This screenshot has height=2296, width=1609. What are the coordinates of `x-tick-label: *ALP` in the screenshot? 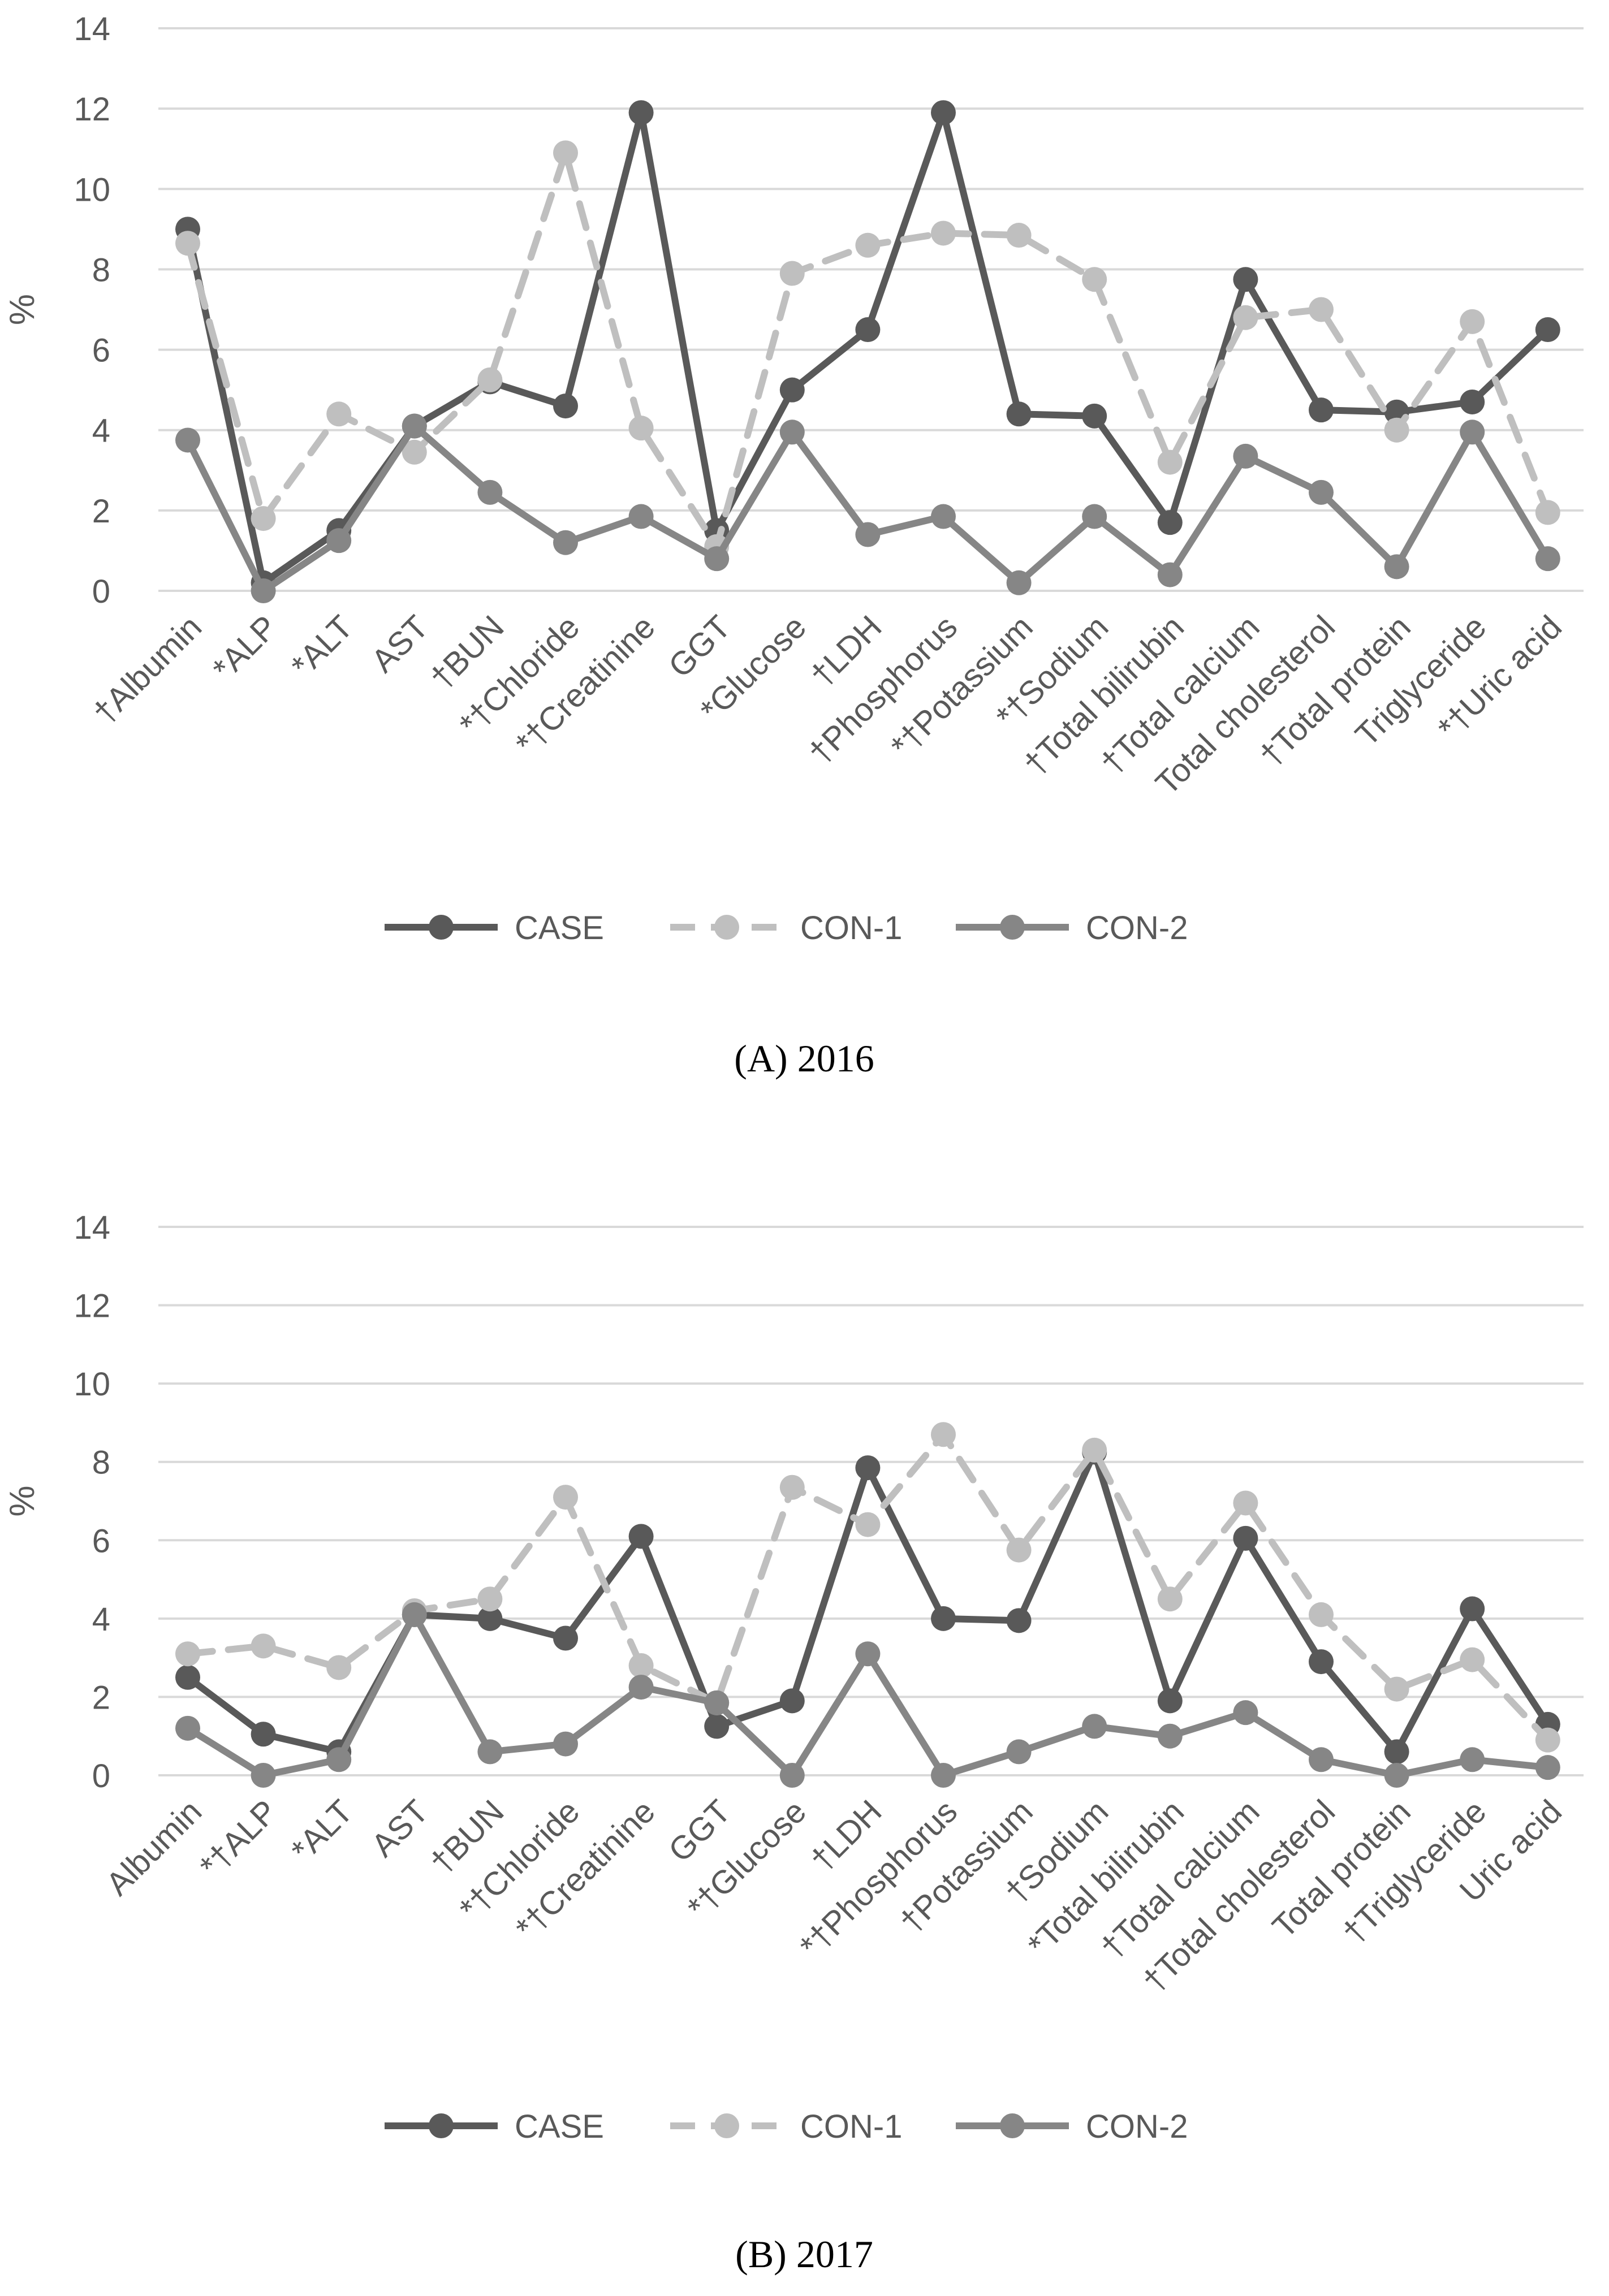 It's located at (244, 647).